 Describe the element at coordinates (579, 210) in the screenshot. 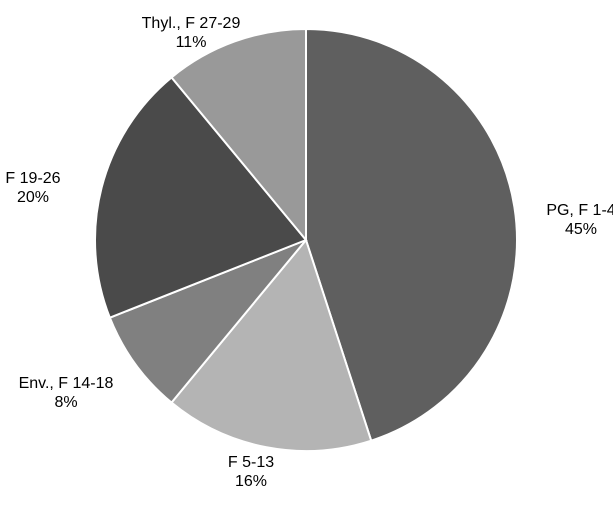

I see `slice-name: PG, F 1-4` at that location.